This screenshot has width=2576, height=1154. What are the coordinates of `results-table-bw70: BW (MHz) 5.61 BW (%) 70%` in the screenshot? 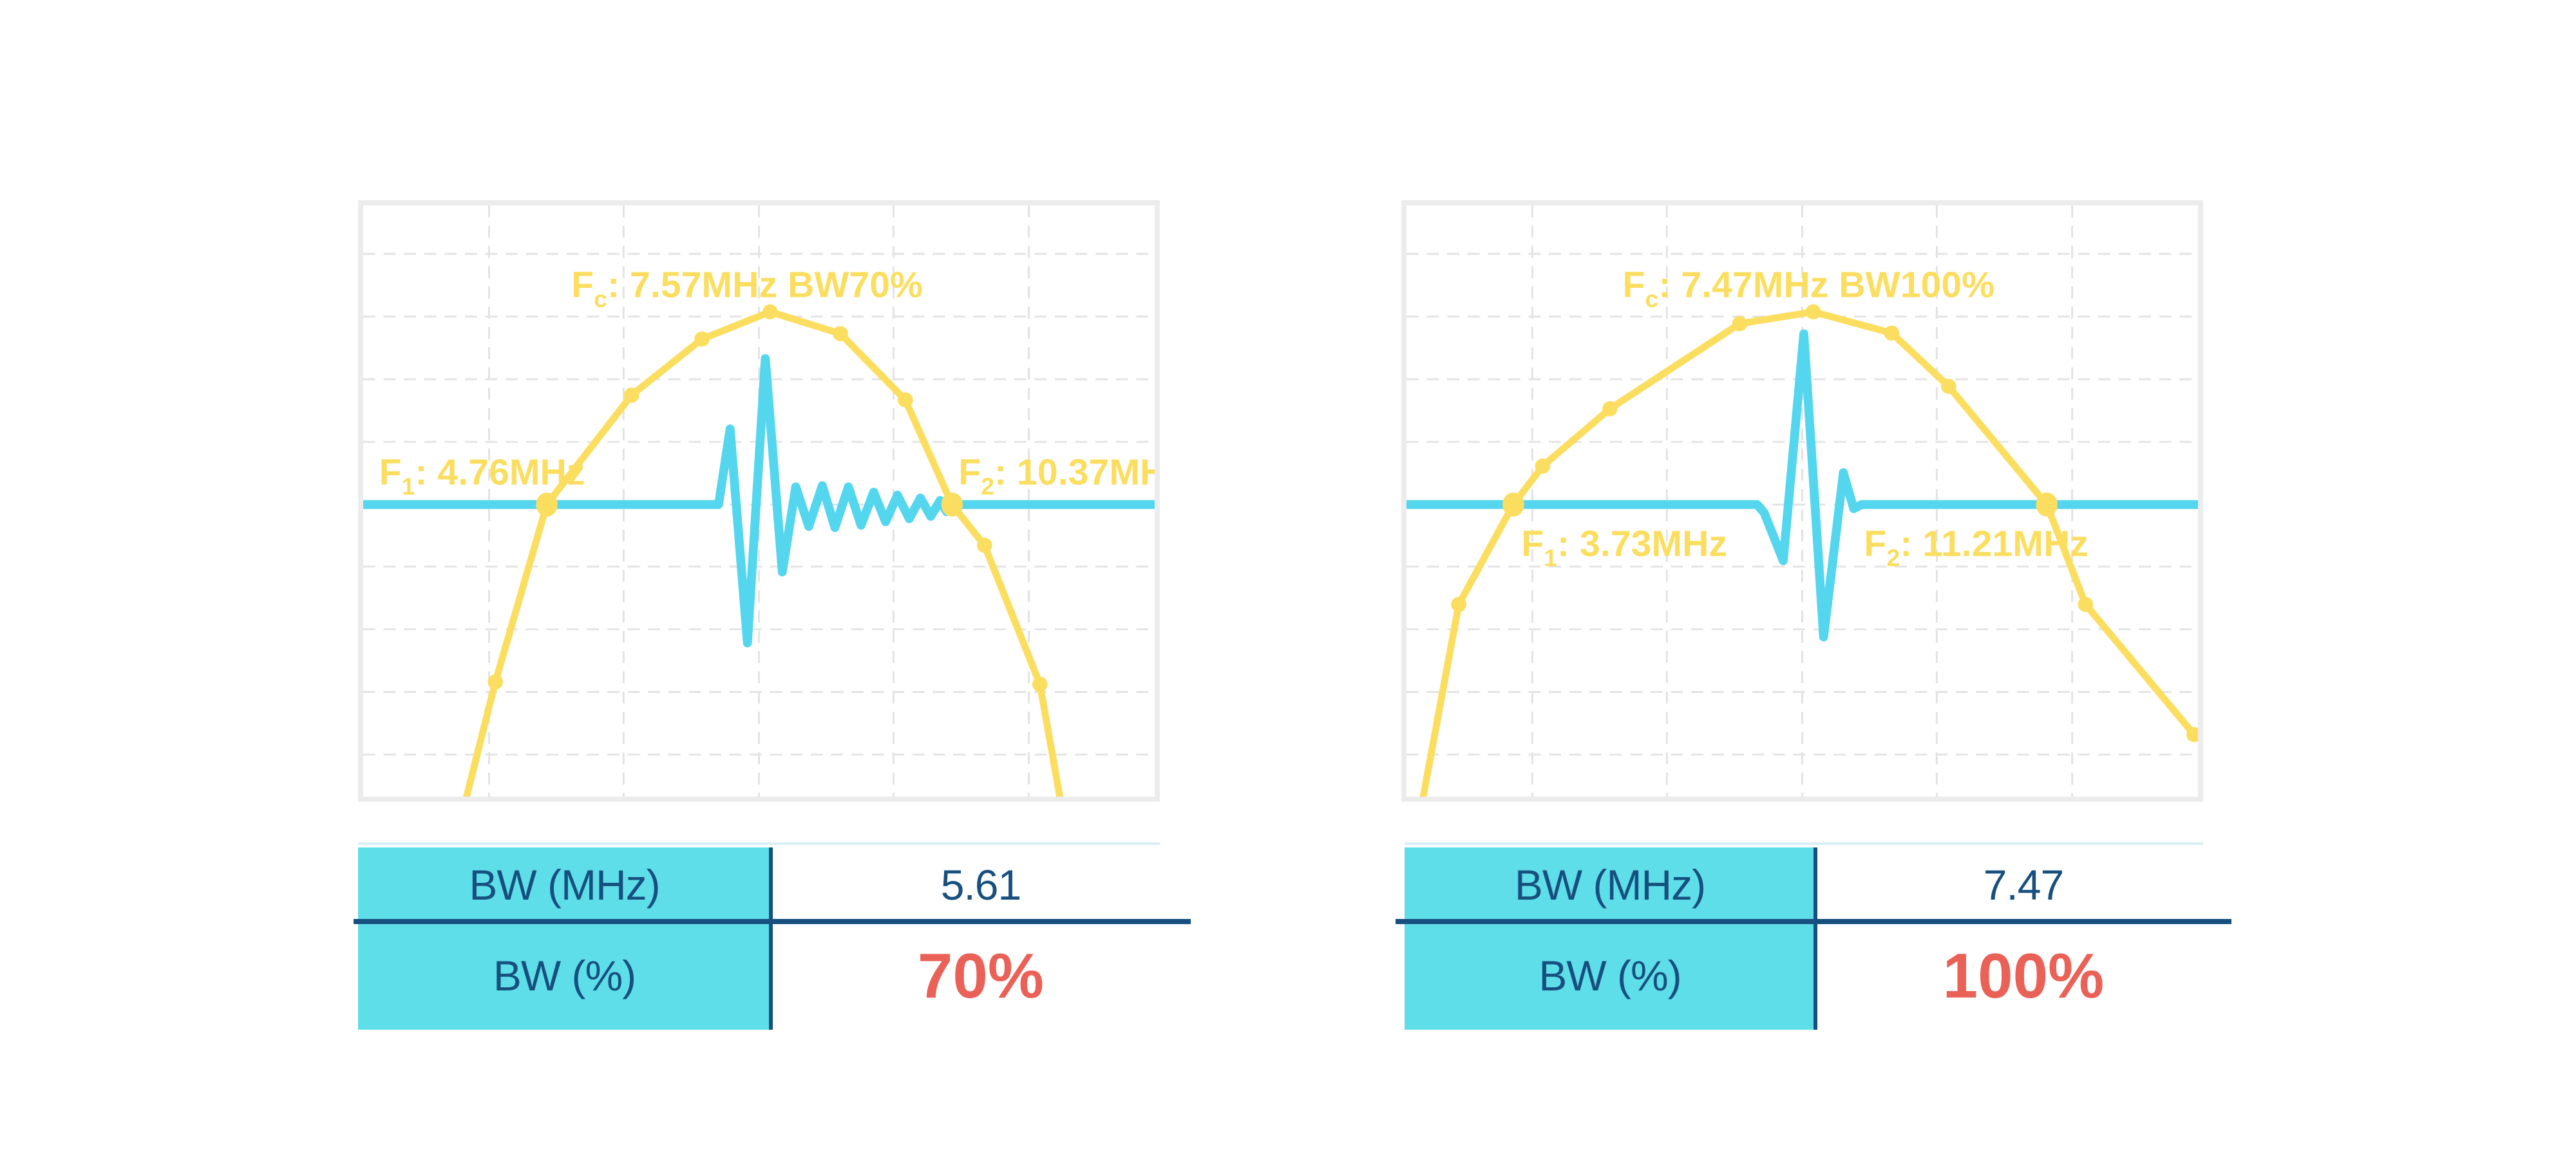 It's located at (773, 936).